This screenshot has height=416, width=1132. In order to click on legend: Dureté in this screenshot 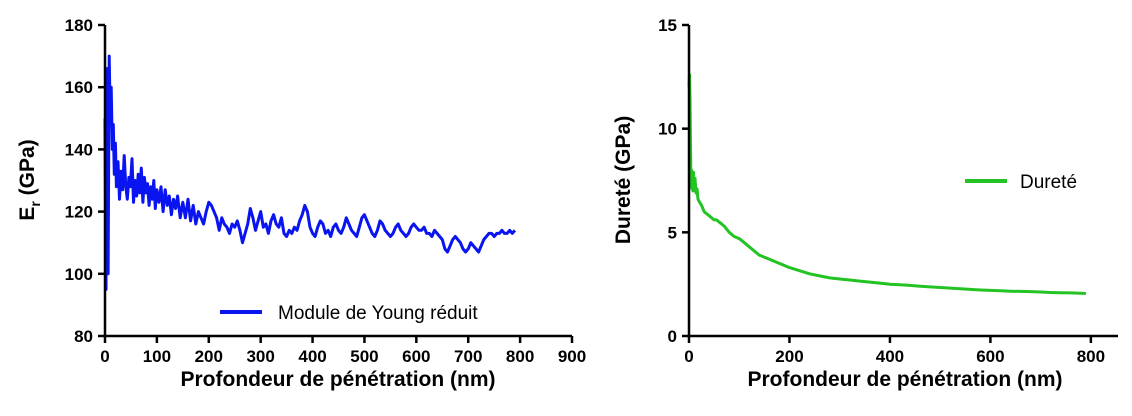, I will do `click(1021, 182)`.